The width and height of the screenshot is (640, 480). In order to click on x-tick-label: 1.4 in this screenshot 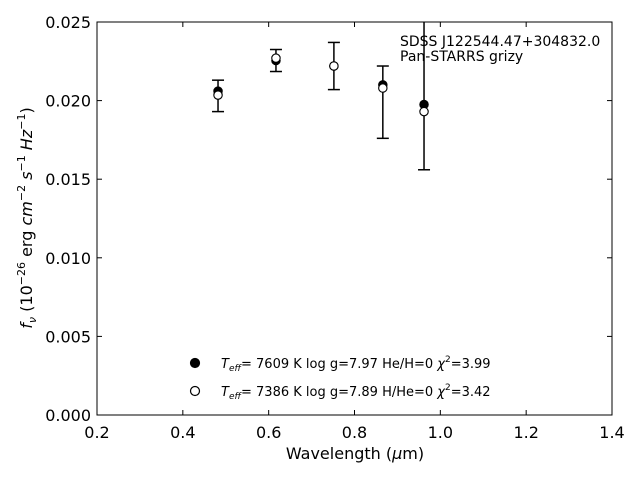, I will do `click(611, 432)`.